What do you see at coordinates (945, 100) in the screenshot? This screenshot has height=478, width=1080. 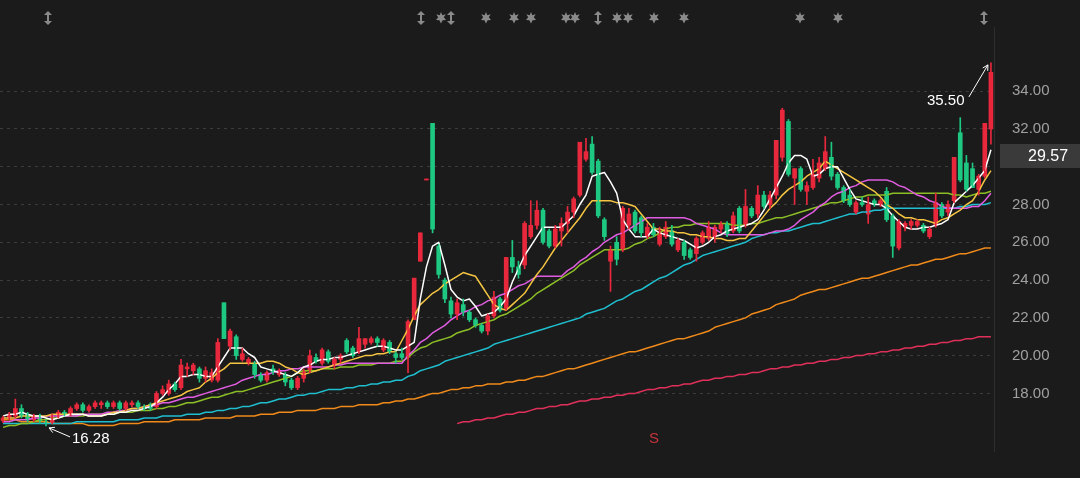 I see `annotation: 35.50` at bounding box center [945, 100].